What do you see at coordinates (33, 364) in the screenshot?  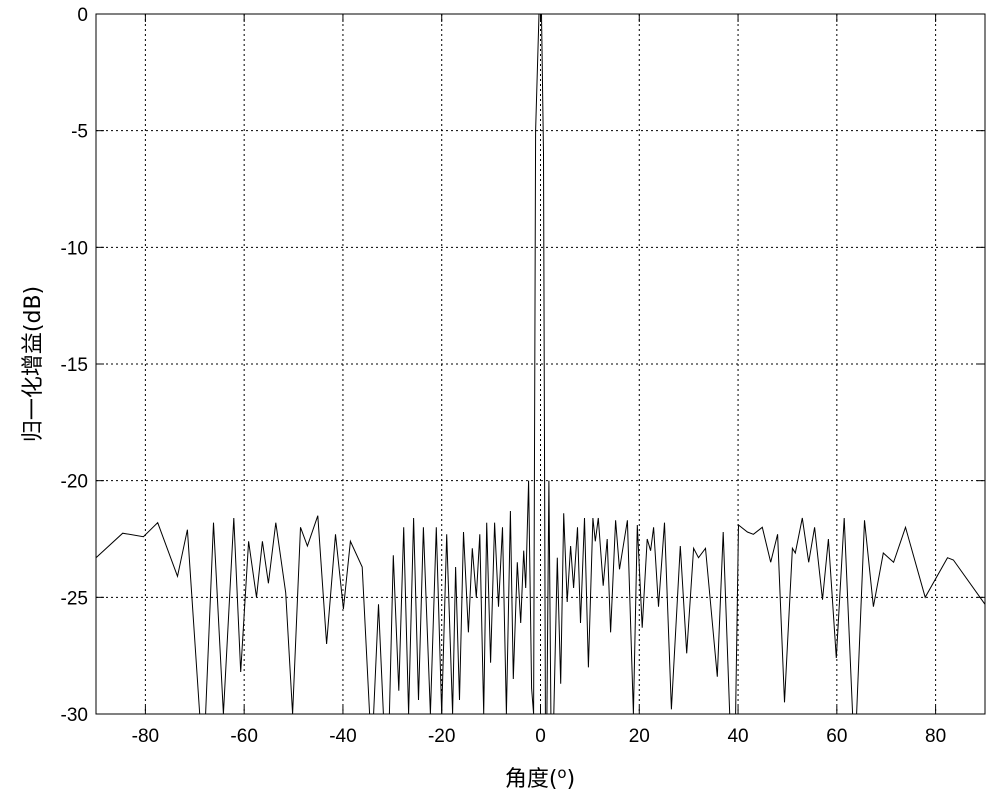 I see `y-axis-label: 归一化增益(dB)` at bounding box center [33, 364].